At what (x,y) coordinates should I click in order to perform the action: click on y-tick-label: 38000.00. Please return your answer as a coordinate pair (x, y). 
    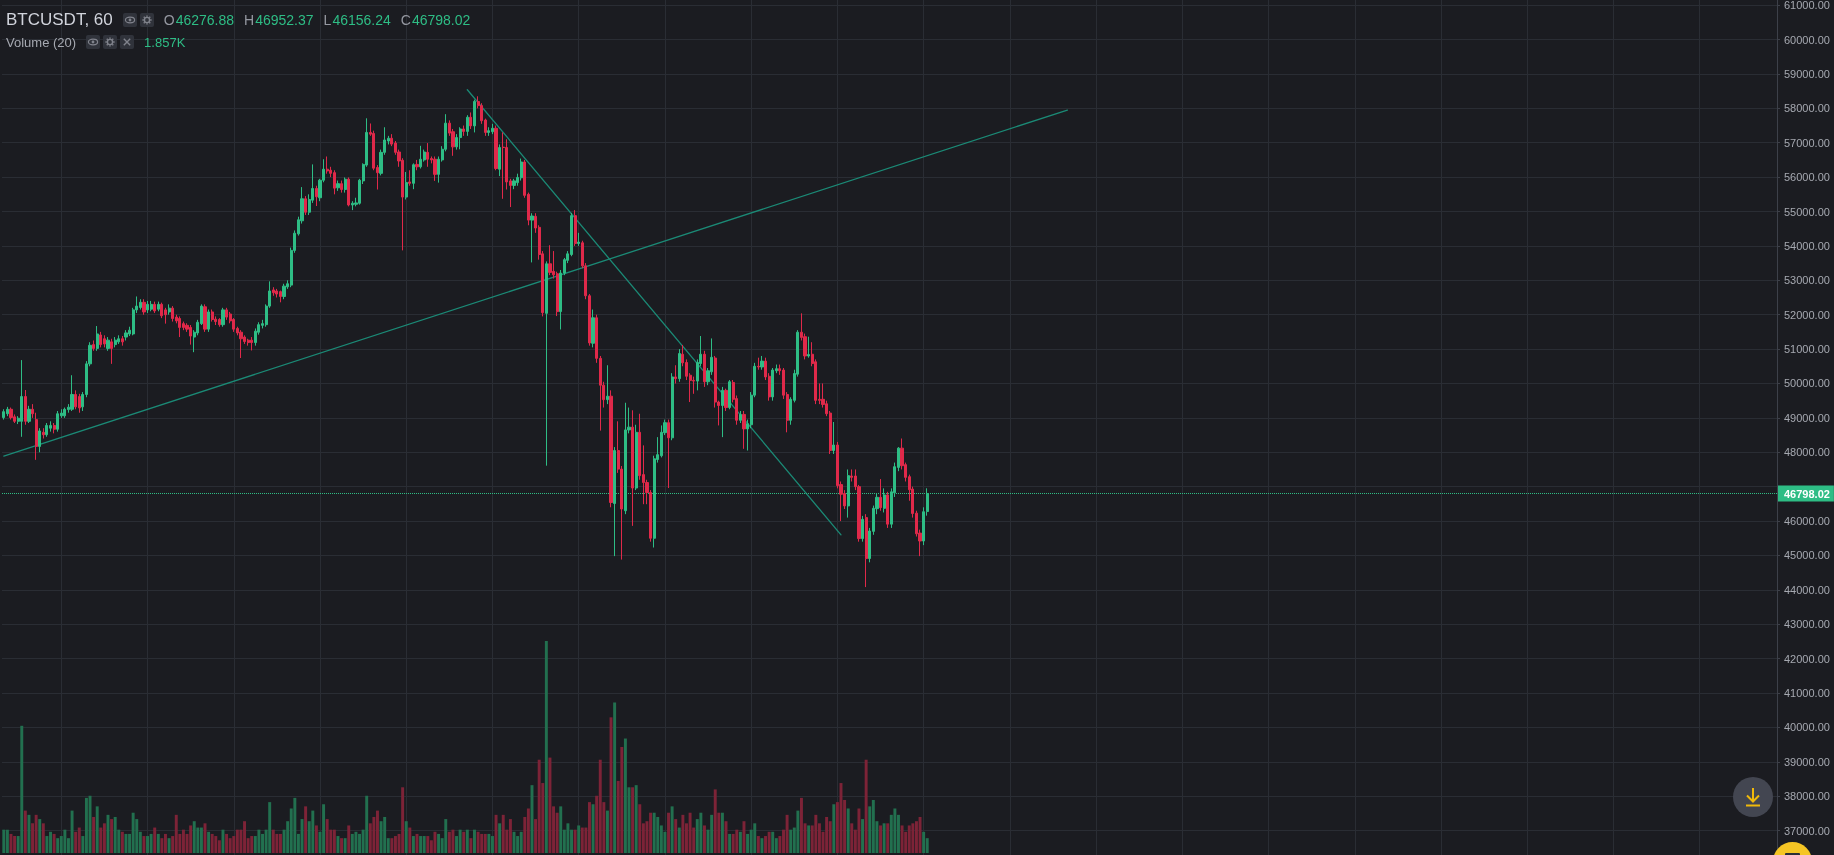
    Looking at the image, I should click on (1807, 796).